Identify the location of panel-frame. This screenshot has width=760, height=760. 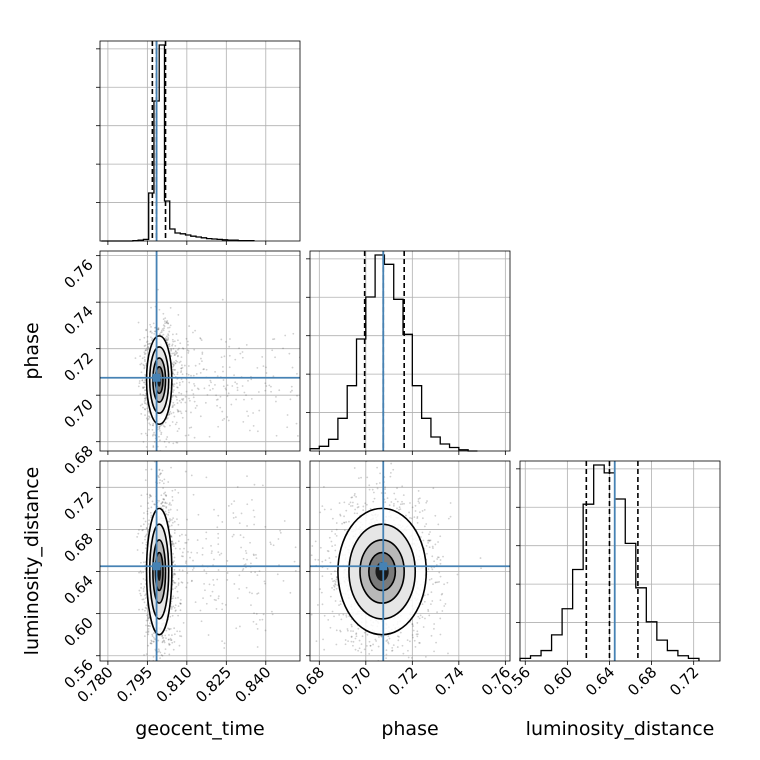
(200, 141).